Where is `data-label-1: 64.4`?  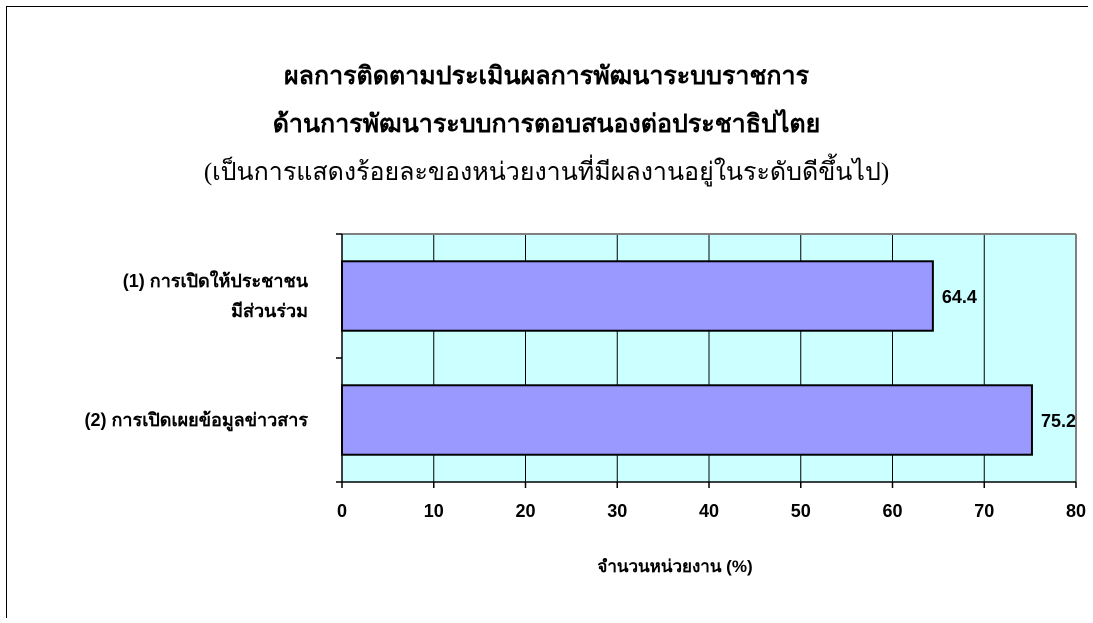
data-label-1: 64.4 is located at coordinates (959, 297).